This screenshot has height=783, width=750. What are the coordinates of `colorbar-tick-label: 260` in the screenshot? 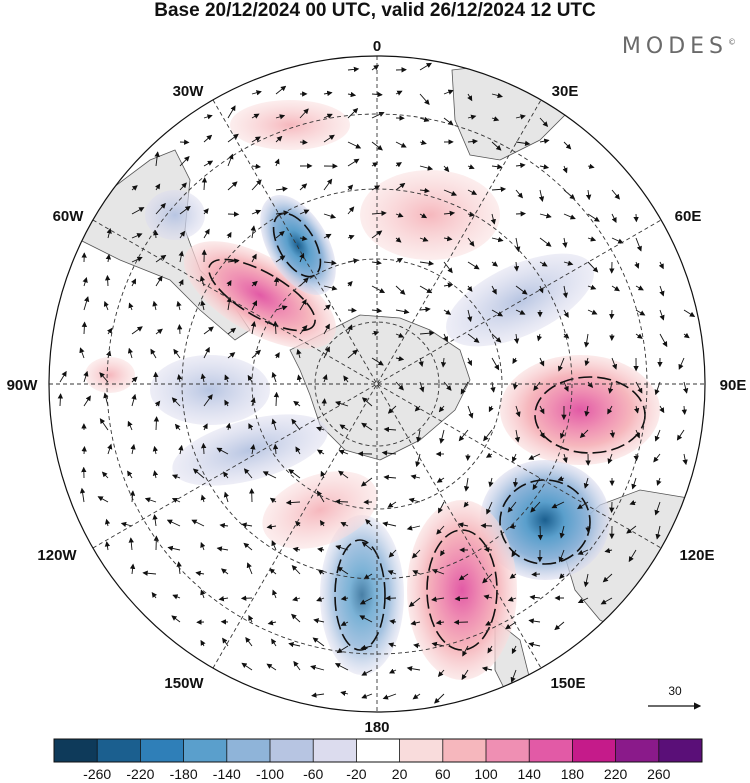 It's located at (659, 774).